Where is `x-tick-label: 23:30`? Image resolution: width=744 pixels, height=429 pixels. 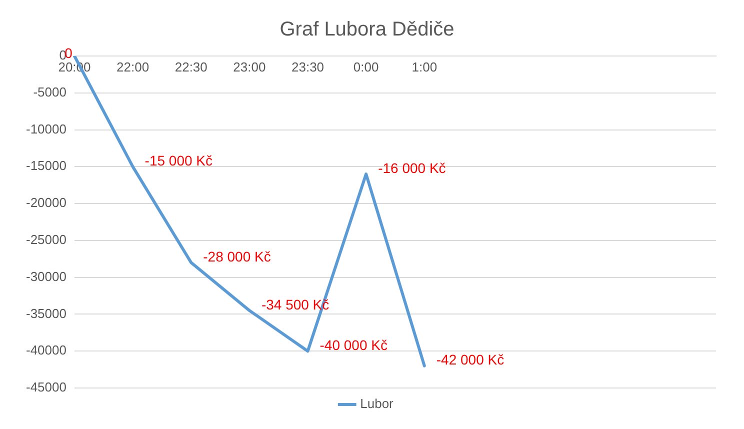 x-tick-label: 23:30 is located at coordinates (307, 66).